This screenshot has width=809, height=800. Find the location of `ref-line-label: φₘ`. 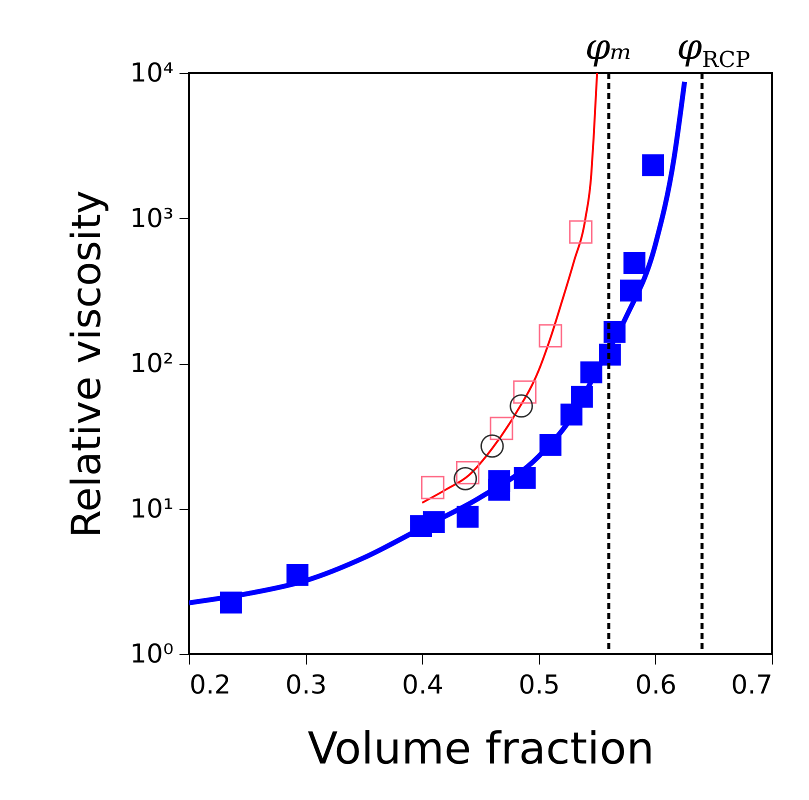

ref-line-label: φₘ is located at coordinates (608, 47).